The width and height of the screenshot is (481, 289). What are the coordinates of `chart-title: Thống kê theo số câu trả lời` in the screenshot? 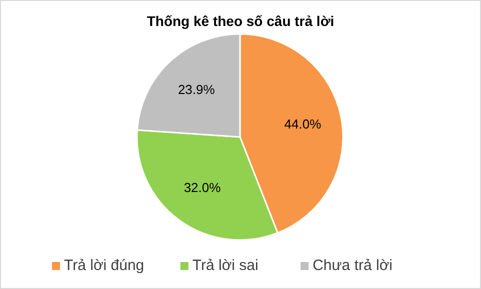 It's located at (240, 21).